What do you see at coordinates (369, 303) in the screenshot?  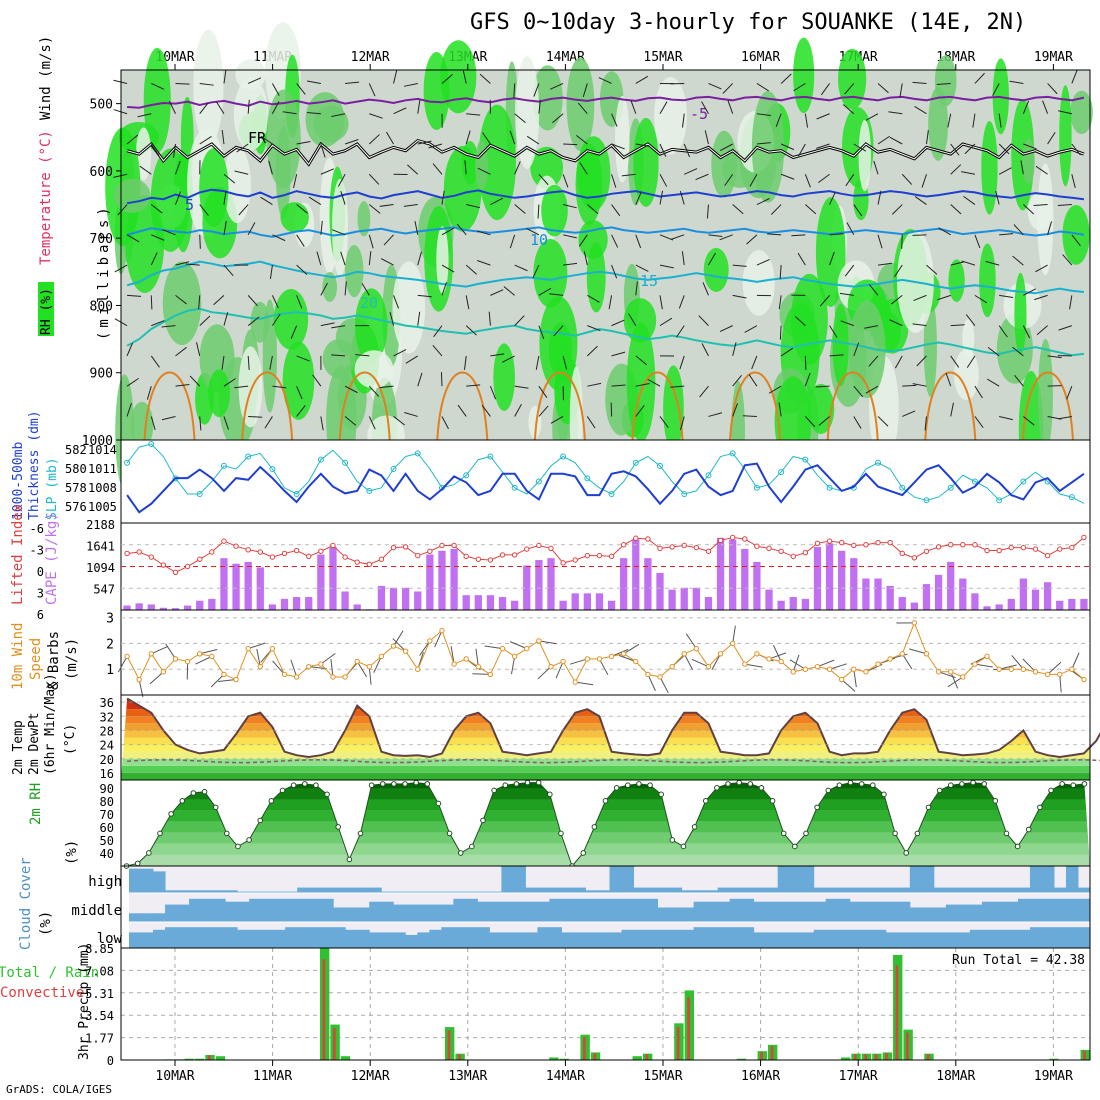 I see `isotherm-label-20: 20` at bounding box center [369, 303].